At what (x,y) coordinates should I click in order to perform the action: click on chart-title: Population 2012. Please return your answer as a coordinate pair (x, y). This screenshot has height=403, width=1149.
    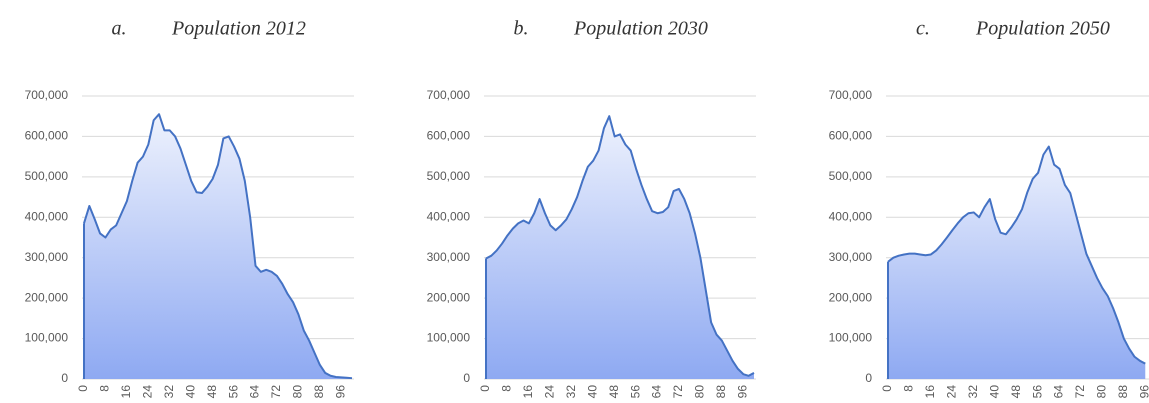
    Looking at the image, I should click on (238, 29).